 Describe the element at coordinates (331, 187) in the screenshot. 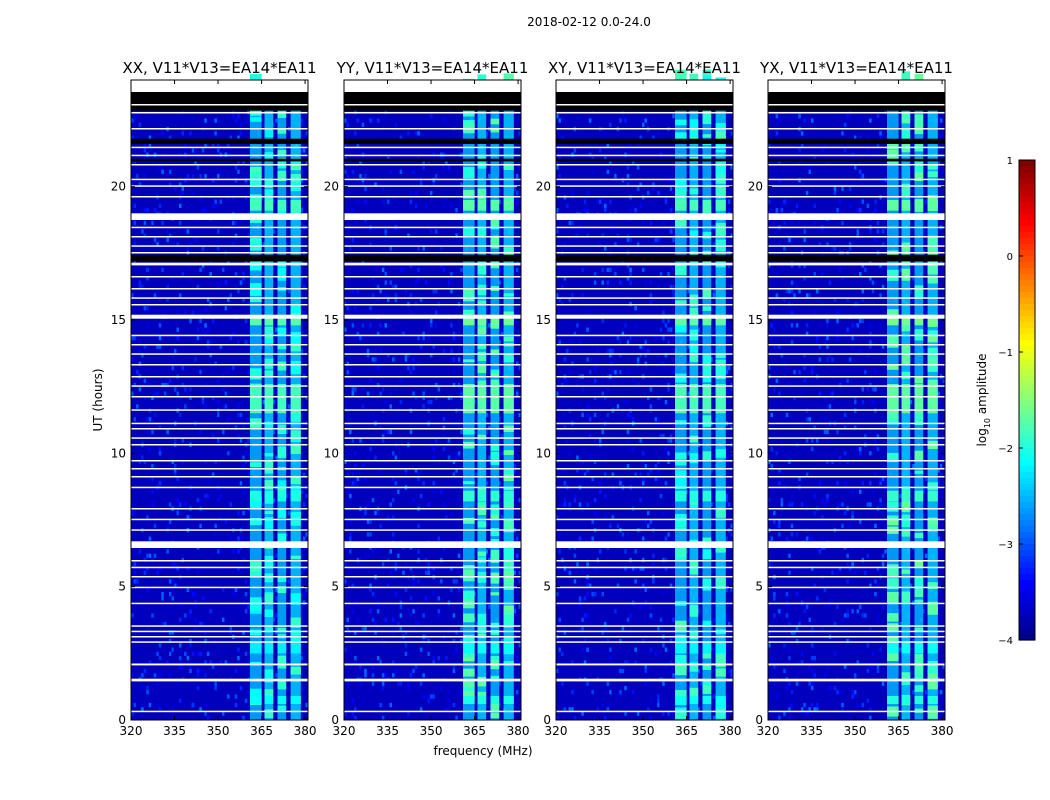

I see `y-tick-label: 20` at that location.